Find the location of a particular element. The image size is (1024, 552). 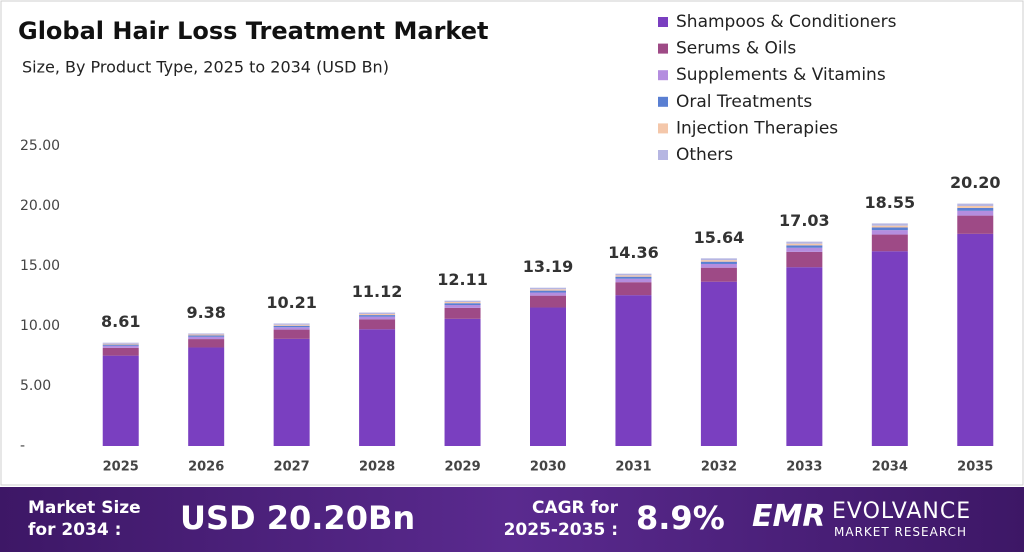

total-label: 10.21 is located at coordinates (291, 302).